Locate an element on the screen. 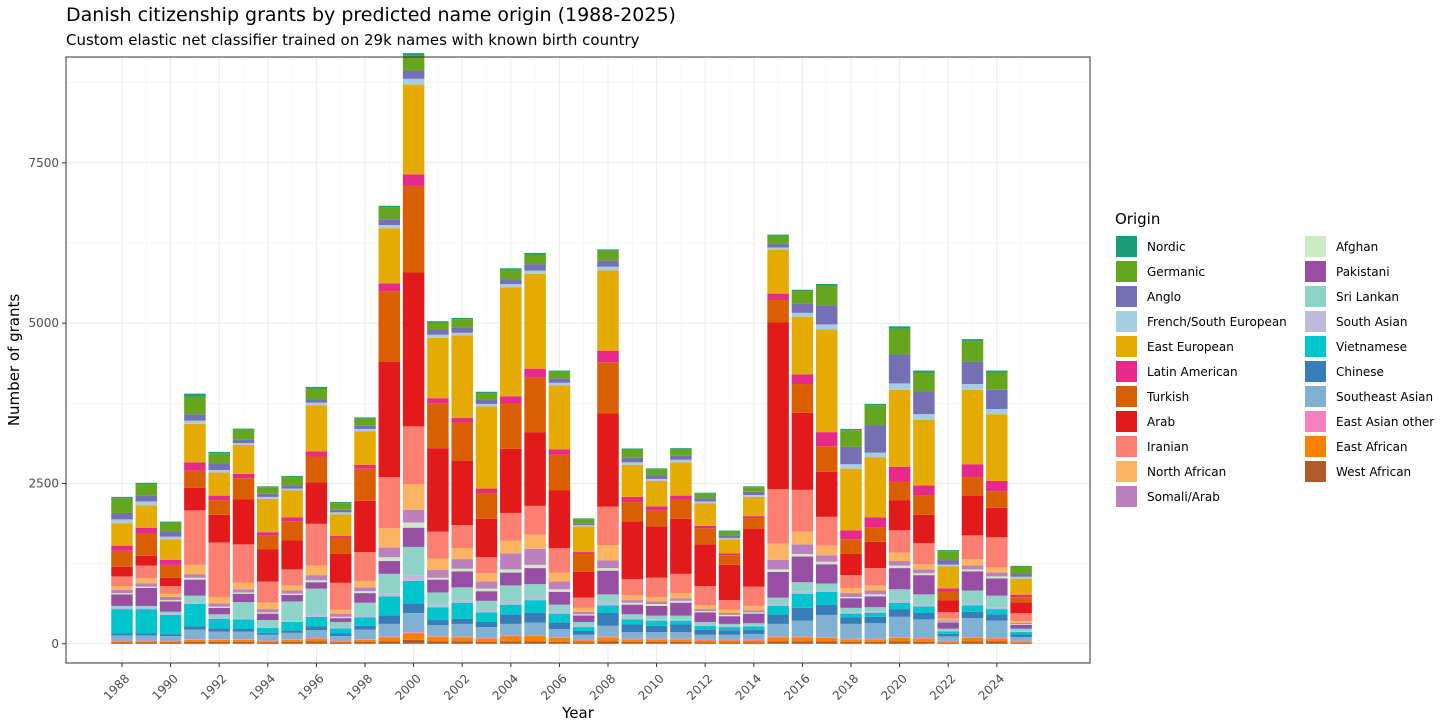 The width and height of the screenshot is (1456, 728). x-tick-label: 2022 is located at coordinates (942, 686).